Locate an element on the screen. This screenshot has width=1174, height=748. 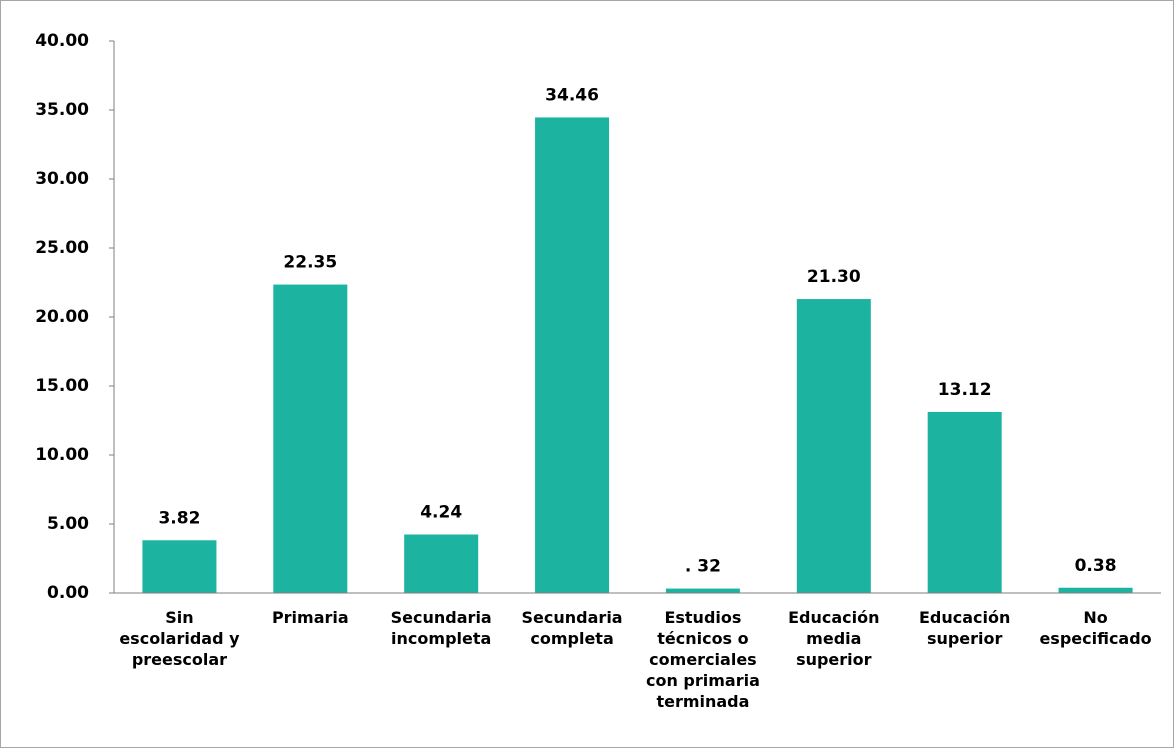
y-tick-label: 30.00 is located at coordinates (62, 179).